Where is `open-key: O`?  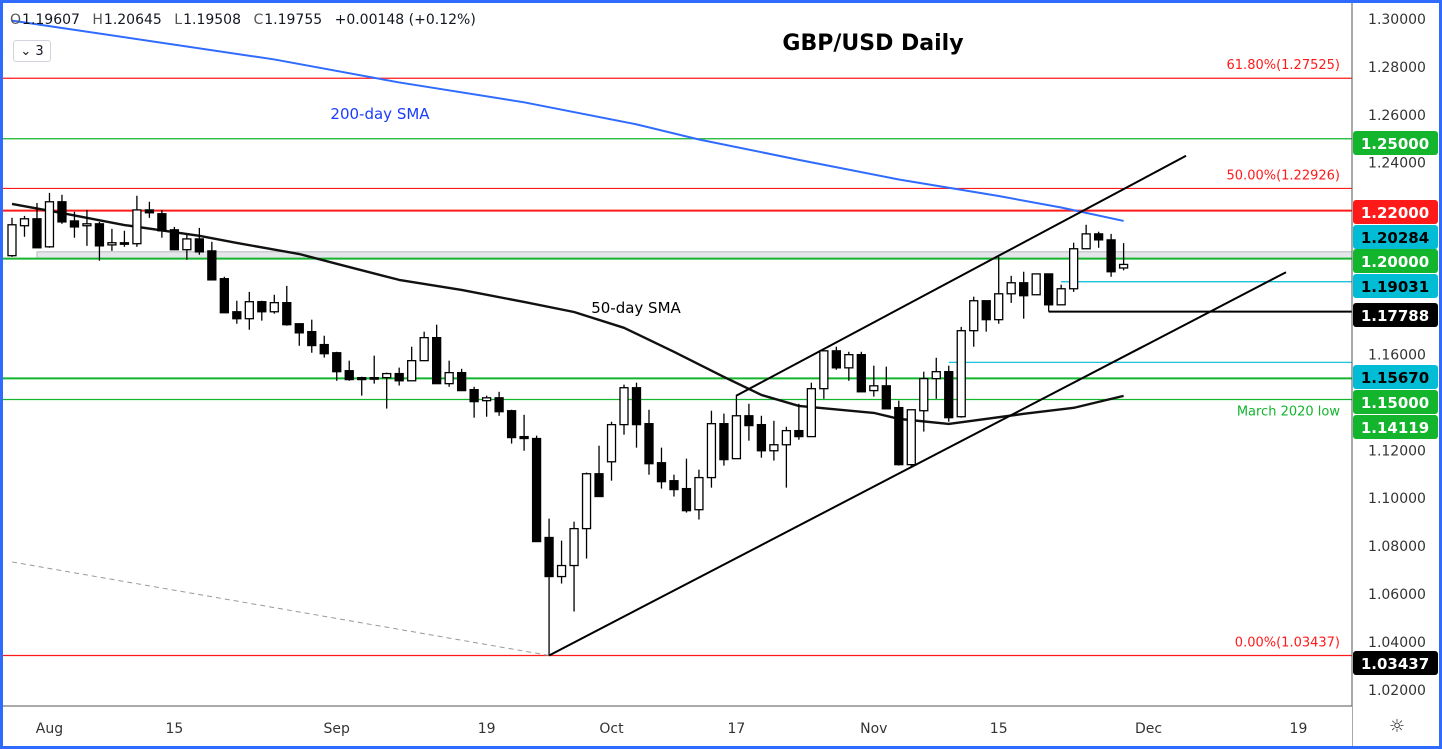
open-key: O is located at coordinates (16, 20).